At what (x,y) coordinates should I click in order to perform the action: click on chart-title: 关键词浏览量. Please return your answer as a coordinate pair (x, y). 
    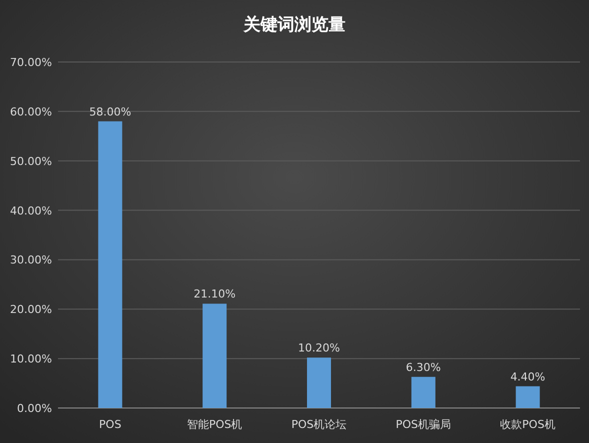
    Looking at the image, I should click on (294, 25).